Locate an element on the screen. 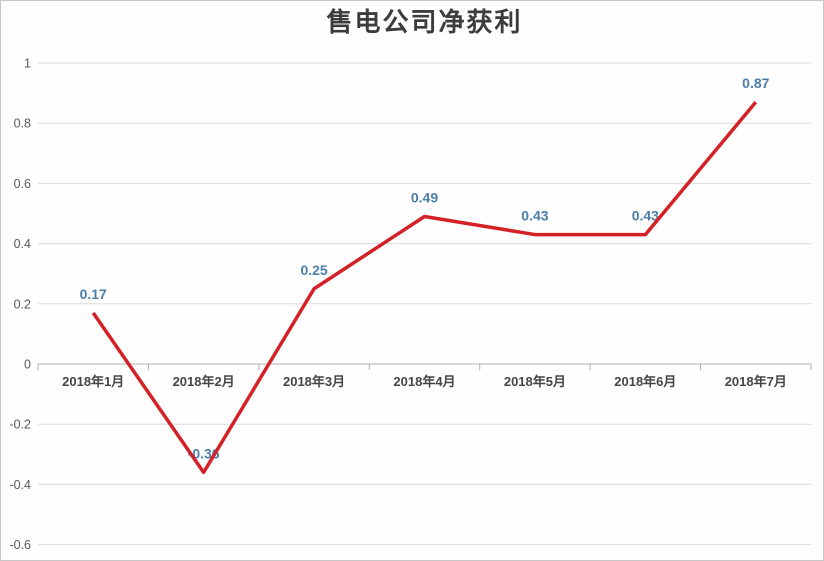  y-axis-tick-label: 0.4 is located at coordinates (22, 244).